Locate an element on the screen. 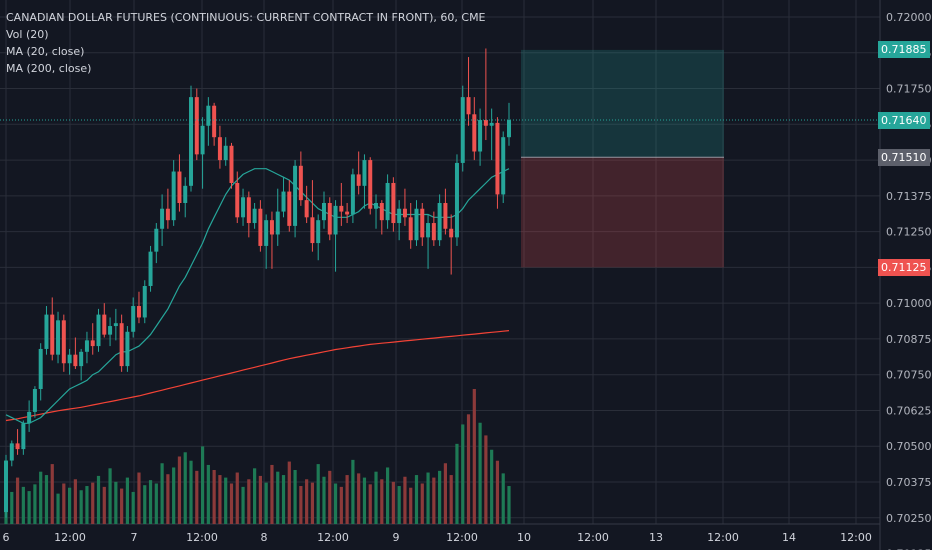 The image size is (932, 550). y-tick-label: 0.70750 is located at coordinates (909, 375).